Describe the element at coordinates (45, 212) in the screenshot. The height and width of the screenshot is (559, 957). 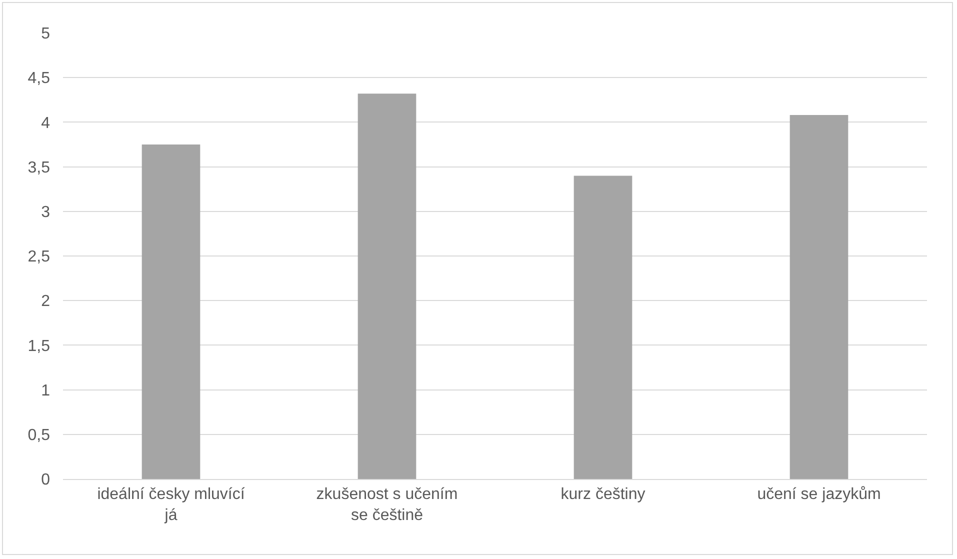
I see `y-tick-label: 3` at that location.